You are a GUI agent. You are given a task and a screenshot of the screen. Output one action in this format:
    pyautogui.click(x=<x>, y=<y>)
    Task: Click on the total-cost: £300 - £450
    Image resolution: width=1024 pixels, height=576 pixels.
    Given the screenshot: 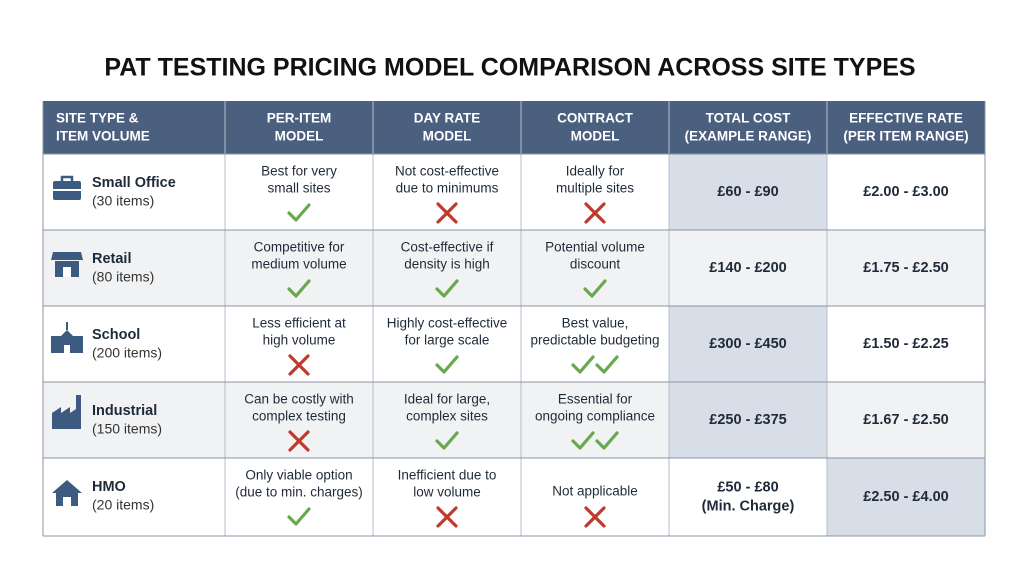 What is the action you would take?
    pyautogui.click(x=747, y=344)
    